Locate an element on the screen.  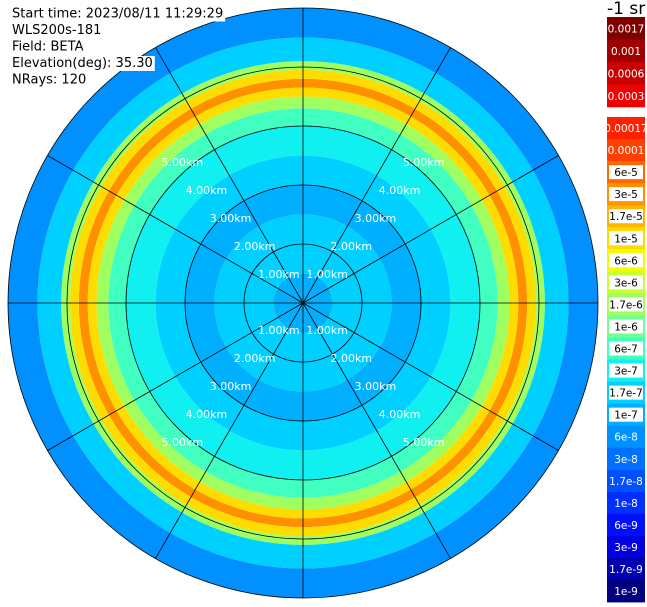
colorbar-label: 1.7e-5 is located at coordinates (626, 217).